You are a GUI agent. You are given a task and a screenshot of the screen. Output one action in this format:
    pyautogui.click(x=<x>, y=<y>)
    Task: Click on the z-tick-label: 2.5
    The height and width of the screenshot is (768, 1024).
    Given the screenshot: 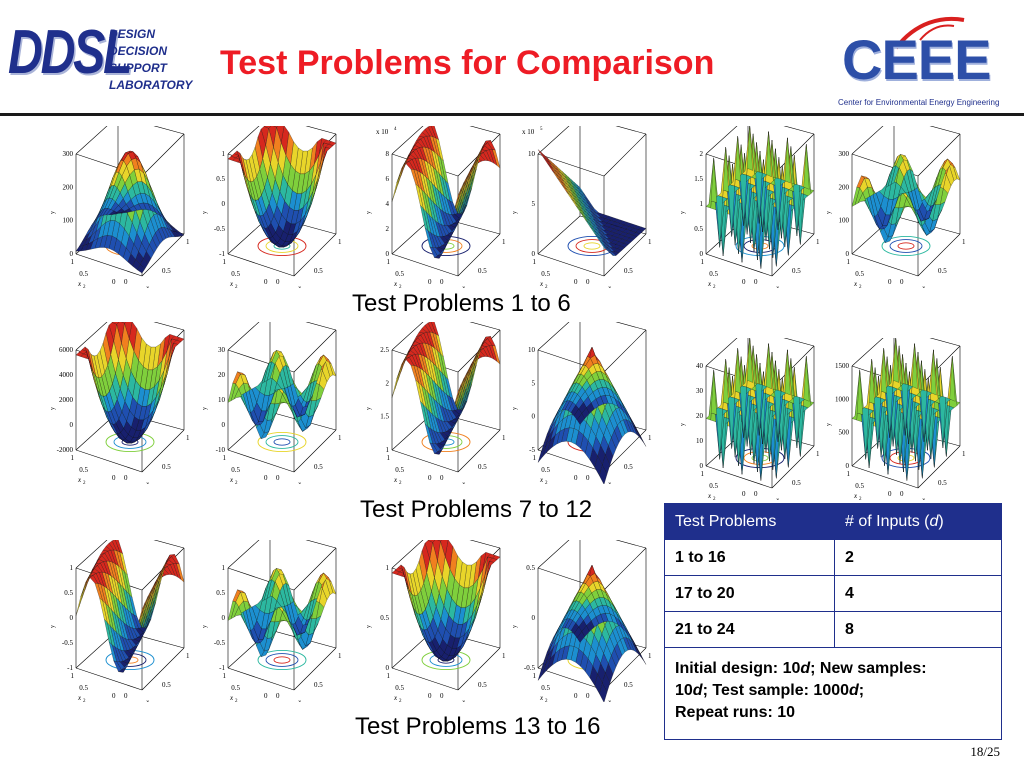 What is the action you would take?
    pyautogui.click(x=384, y=350)
    